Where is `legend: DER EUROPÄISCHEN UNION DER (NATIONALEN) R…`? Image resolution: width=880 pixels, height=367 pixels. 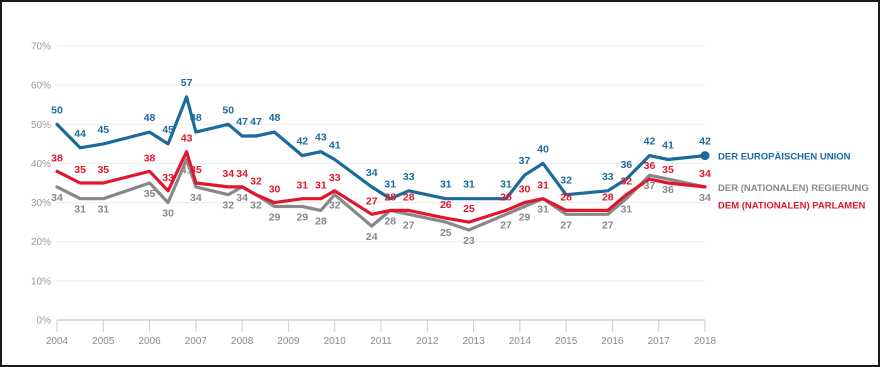 legend: DER EUROPÄISCHEN UNION DER (NATIONALEN) R… is located at coordinates (793, 182).